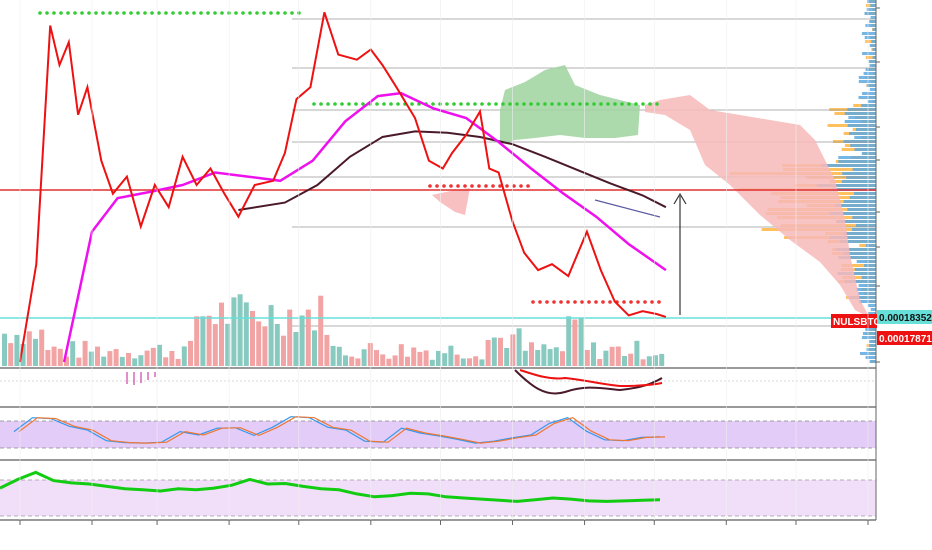 This screenshot has width=932, height=550. Describe the element at coordinates (904, 338) in the screenshot. I see `price-tag-last: 0.00017871` at that location.